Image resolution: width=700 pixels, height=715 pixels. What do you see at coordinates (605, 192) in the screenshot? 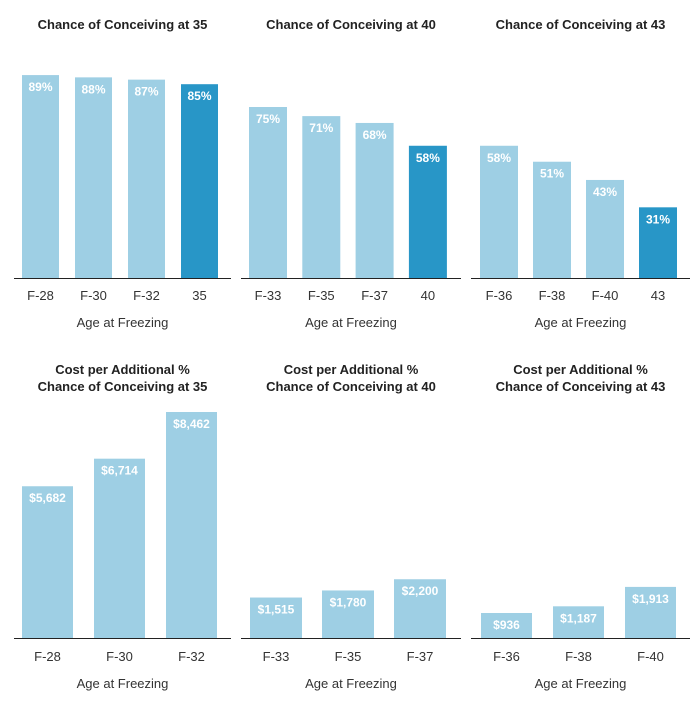
I see `data-label: 43%` at bounding box center [605, 192].